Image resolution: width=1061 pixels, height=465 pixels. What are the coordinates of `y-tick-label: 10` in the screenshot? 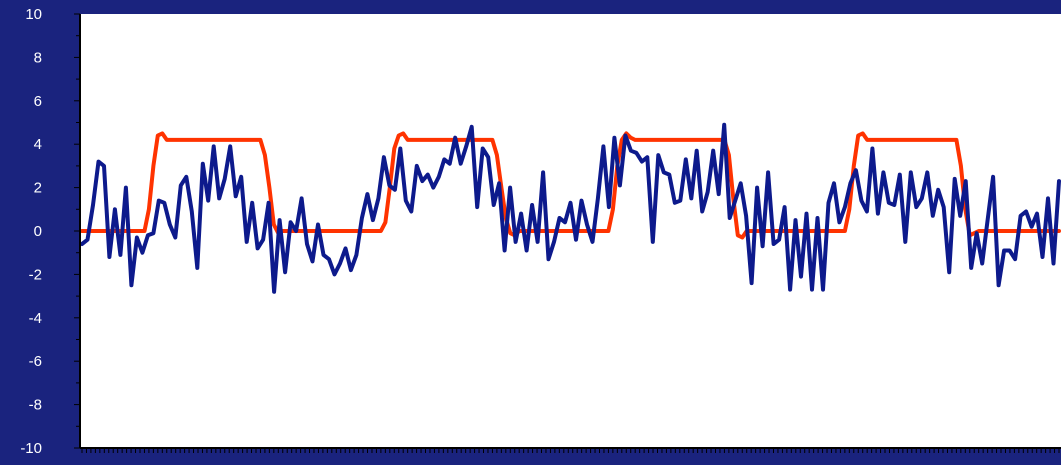 It's located at (33, 14).